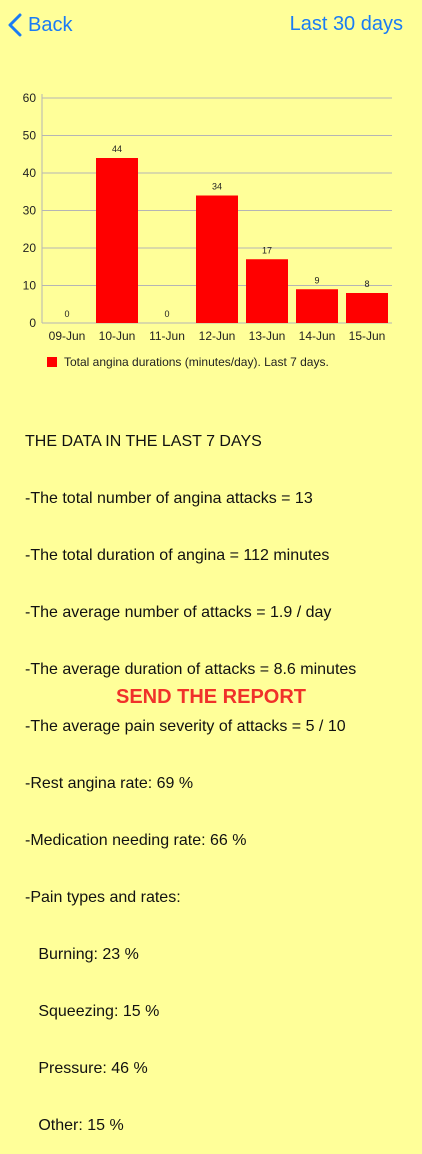  Describe the element at coordinates (109, 783) in the screenshot. I see `stat-line-rest-angina: -Rest angina rate: 69 %` at that location.